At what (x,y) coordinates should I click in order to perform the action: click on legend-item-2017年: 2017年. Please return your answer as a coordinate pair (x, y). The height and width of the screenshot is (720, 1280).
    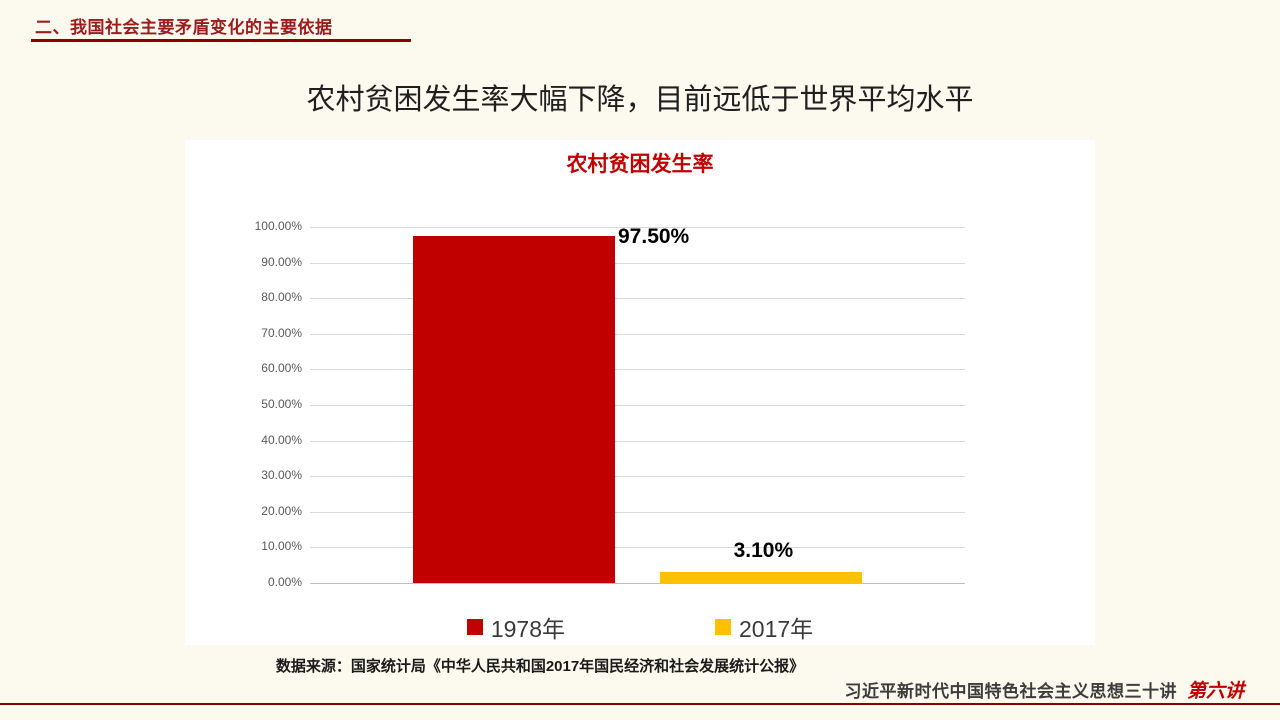
    Looking at the image, I should click on (764, 627).